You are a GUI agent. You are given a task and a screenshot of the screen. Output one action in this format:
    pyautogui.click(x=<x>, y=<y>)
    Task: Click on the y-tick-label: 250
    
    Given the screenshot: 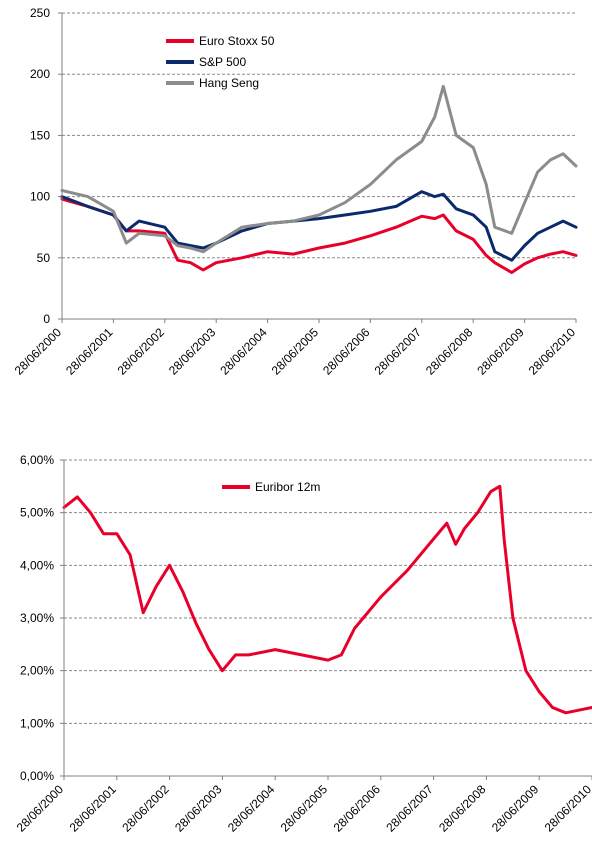 What is the action you would take?
    pyautogui.click(x=40, y=13)
    